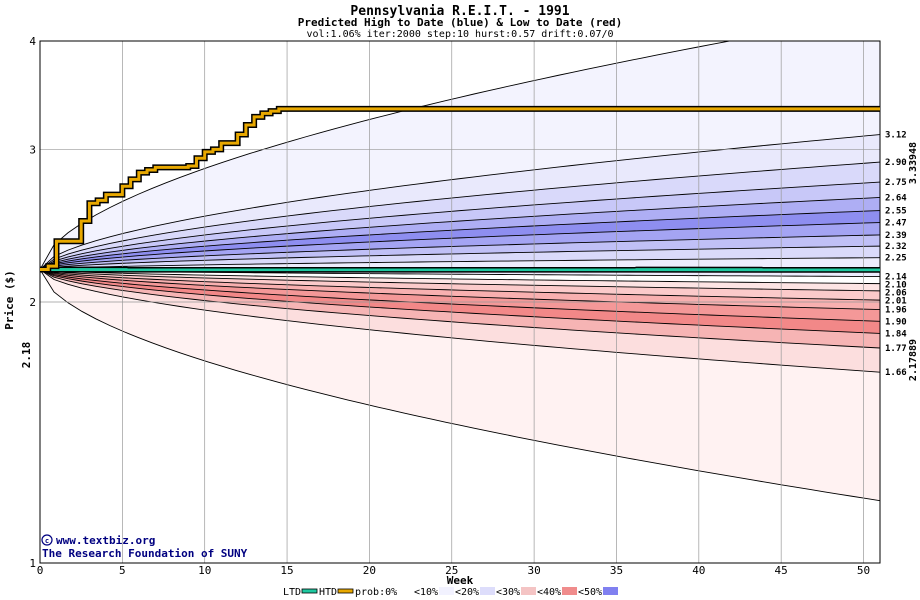 This screenshot has width=920, height=600. Describe the element at coordinates (204, 570) in the screenshot. I see `x-tick-label: 10` at that location.